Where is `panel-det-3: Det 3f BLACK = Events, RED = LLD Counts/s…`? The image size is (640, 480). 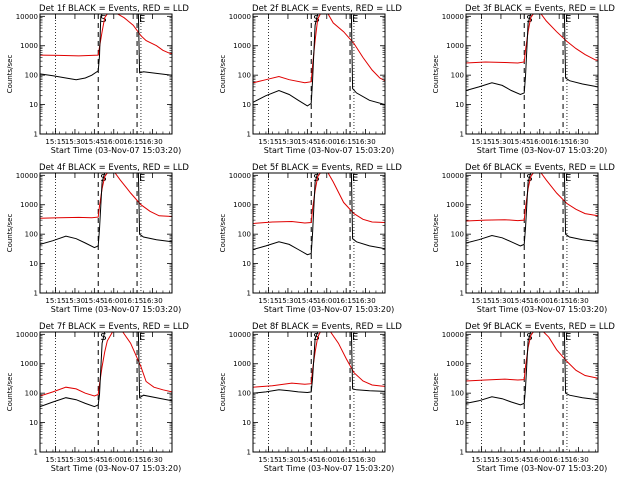
panel-det-3: Det 3f BLACK = Events, RED = LLD Counts/s… is located at coordinates (523, 79).